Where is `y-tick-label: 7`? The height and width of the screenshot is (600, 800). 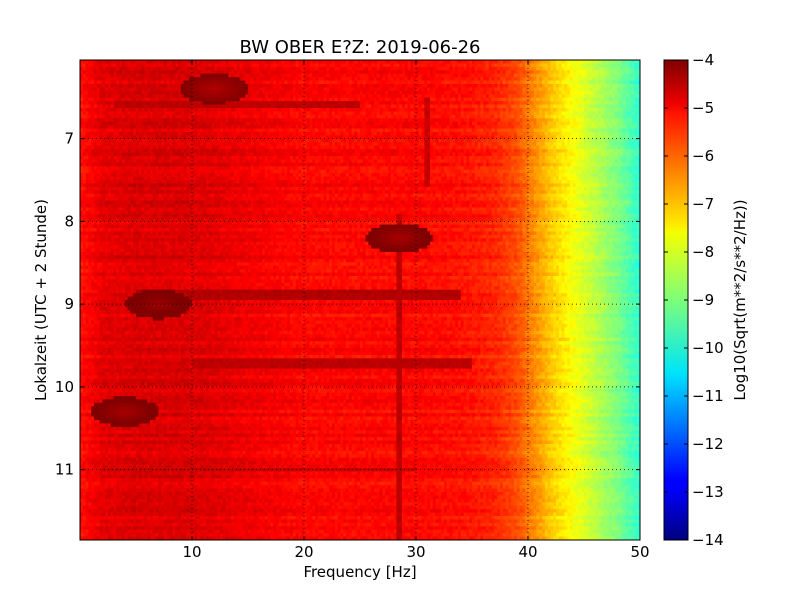
y-tick-label: 7 is located at coordinates (69, 139).